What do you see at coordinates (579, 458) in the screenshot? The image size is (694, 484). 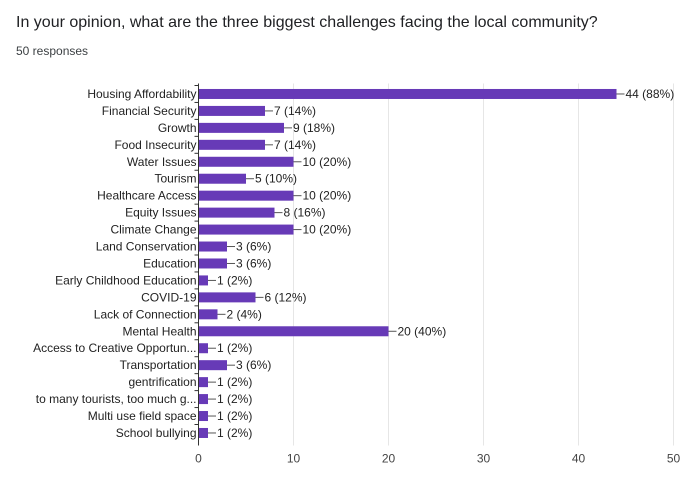 I see `x-tick-label: 40` at bounding box center [579, 458].